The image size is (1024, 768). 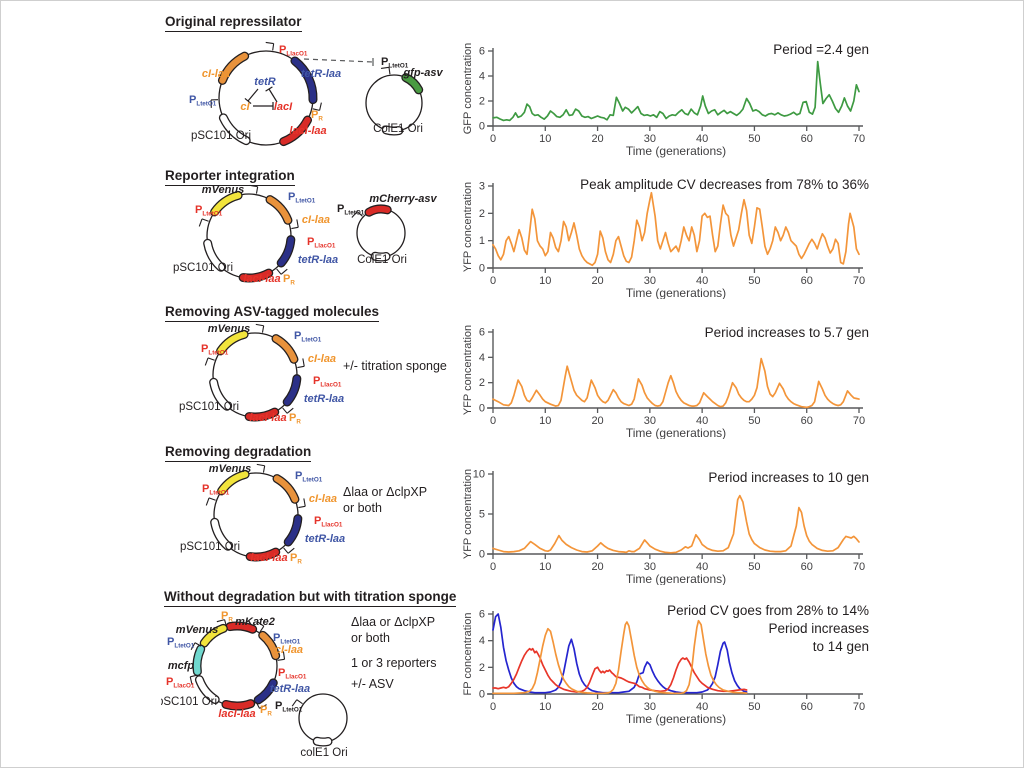 What do you see at coordinates (395, 366) in the screenshot?
I see `condition-note: +/- titration sponge` at bounding box center [395, 366].